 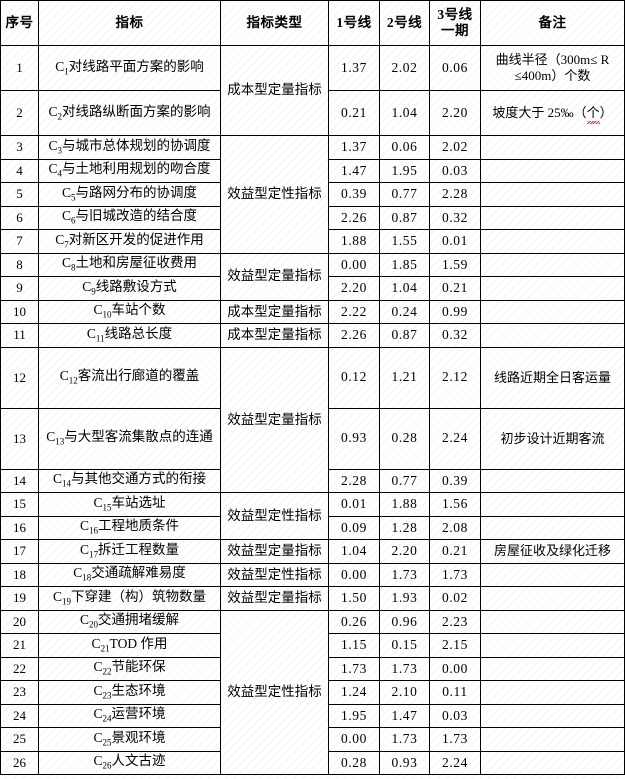 What do you see at coordinates (93, 291) in the screenshot?
I see `indicator-subscript: 9` at bounding box center [93, 291].